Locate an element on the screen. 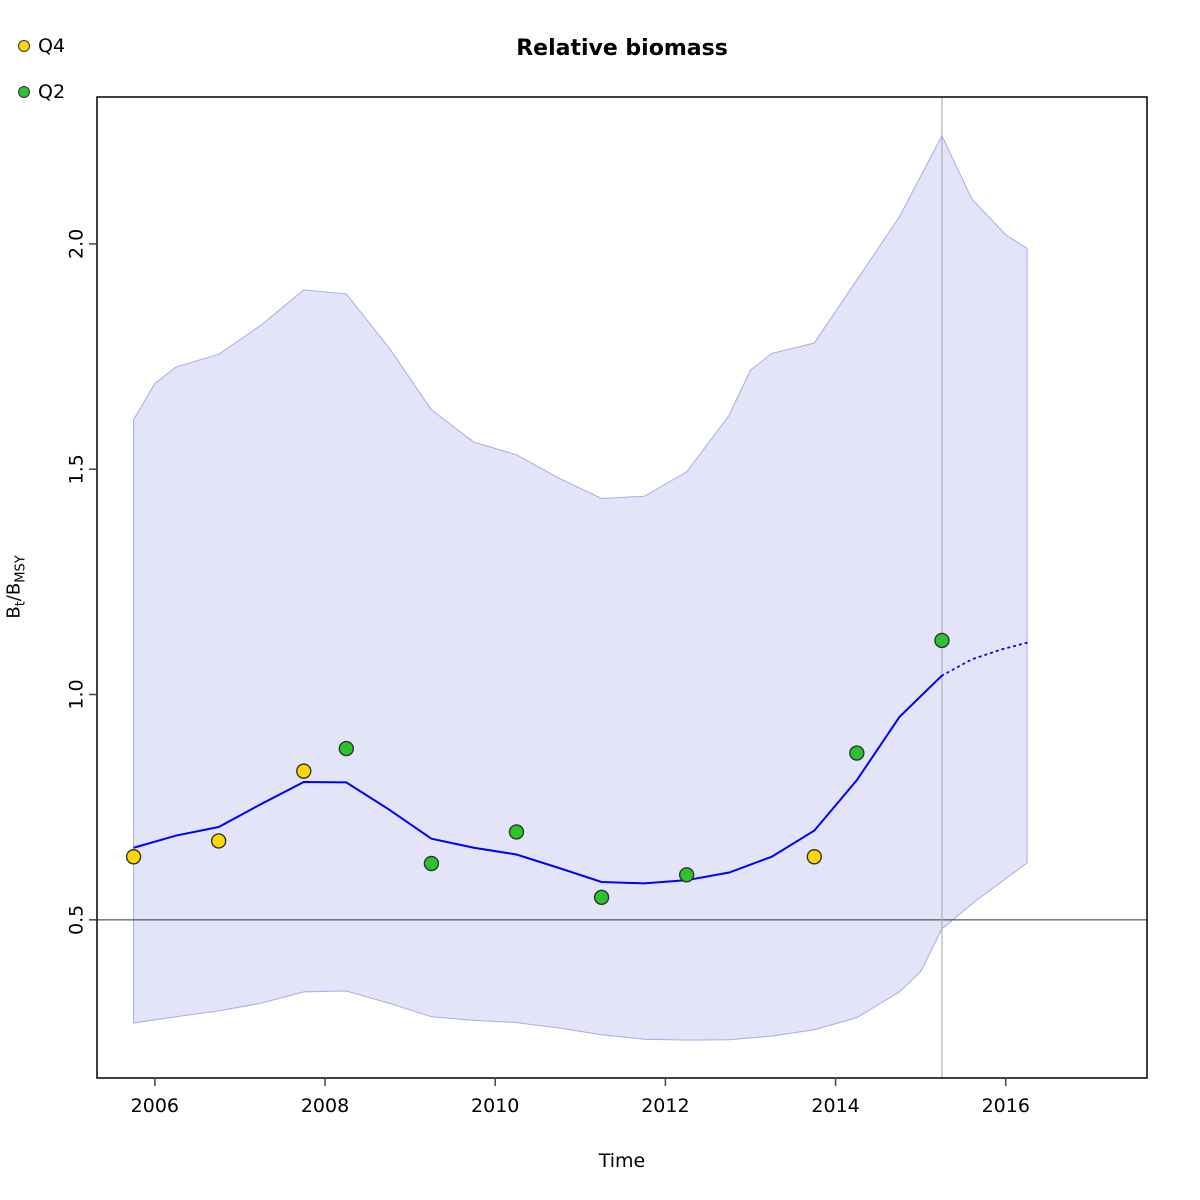  legend-label-q2: Q2 is located at coordinates (52, 92).